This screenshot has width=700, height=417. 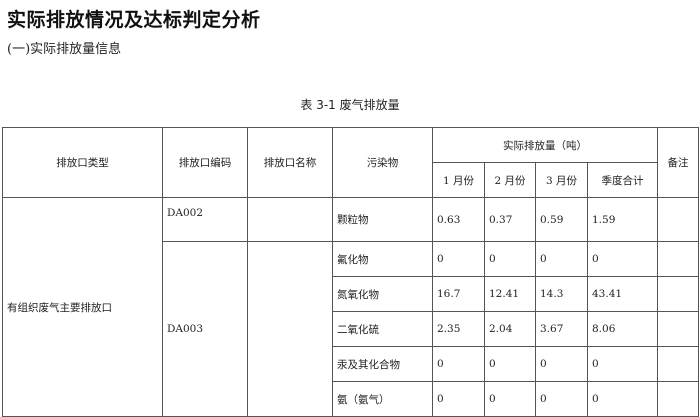 I want to click on total: 8.06, so click(x=622, y=329).